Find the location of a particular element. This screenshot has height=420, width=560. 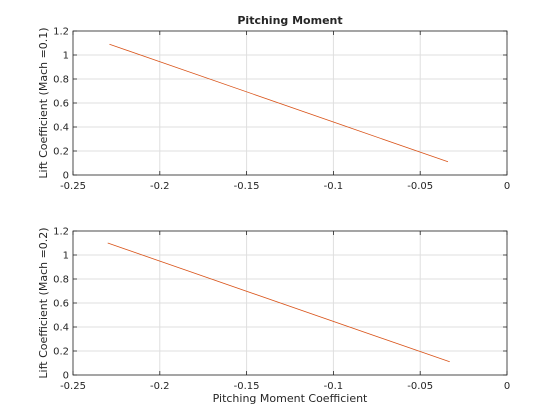

chart-title: Pitching Moment is located at coordinates (289, 20).